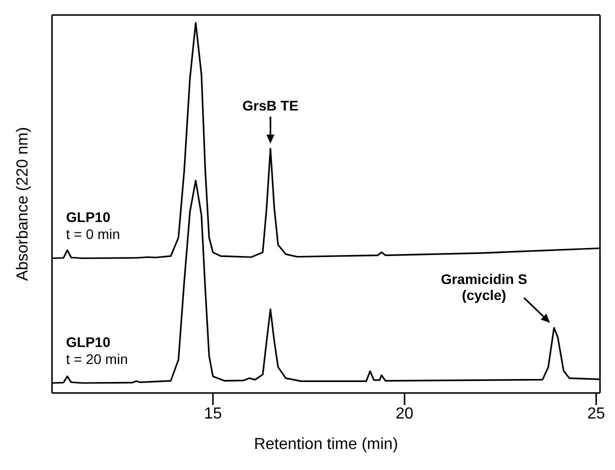  What do you see at coordinates (213, 413) in the screenshot?
I see `x-tick-label: 15` at bounding box center [213, 413].